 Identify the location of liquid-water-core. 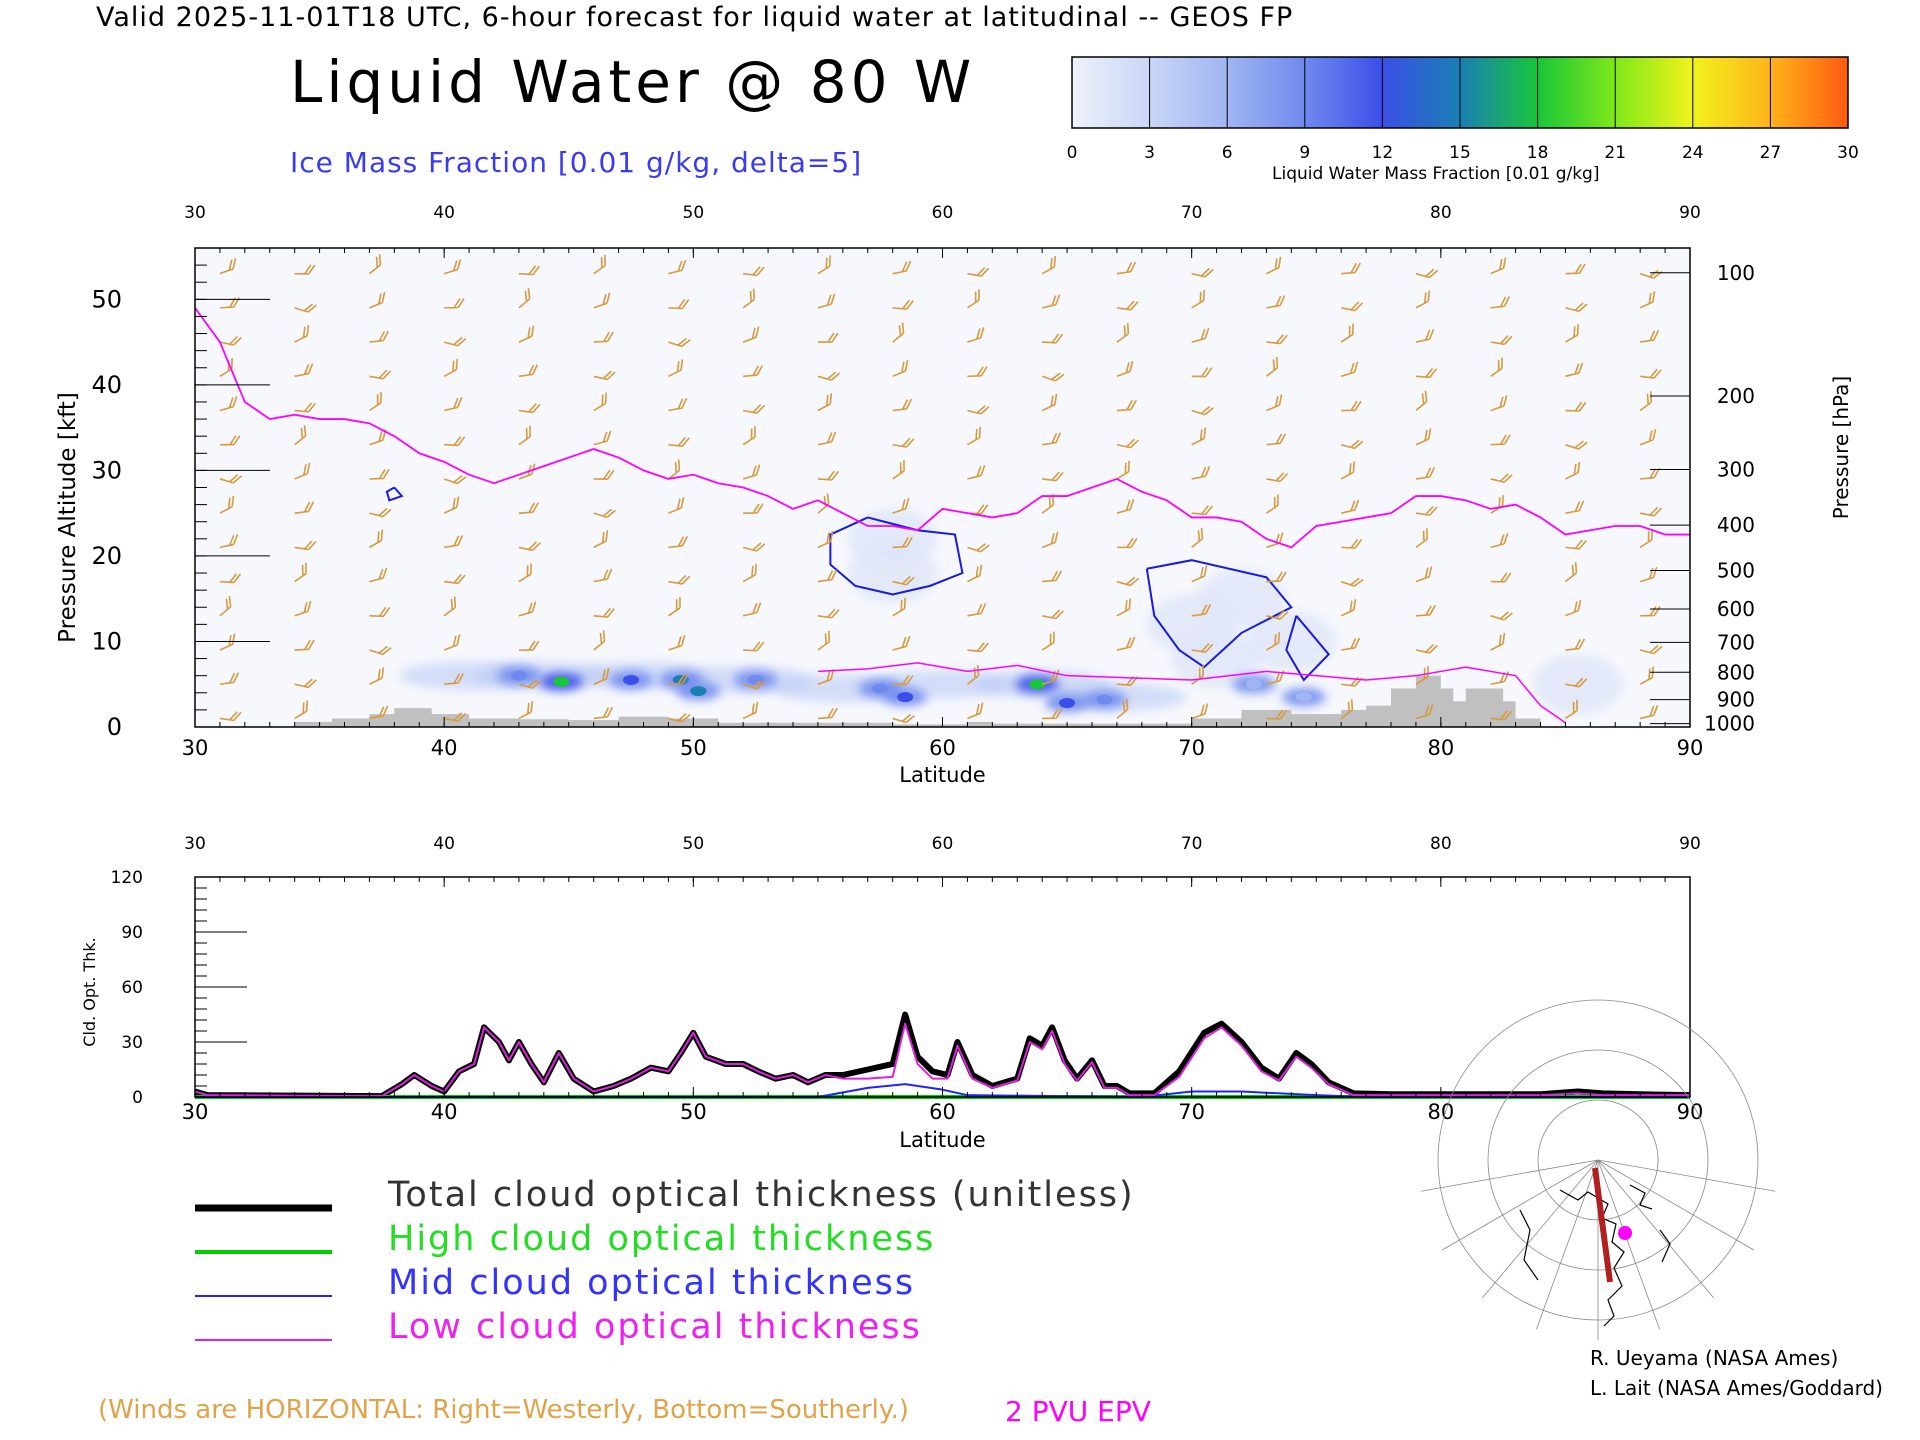
(561, 681).